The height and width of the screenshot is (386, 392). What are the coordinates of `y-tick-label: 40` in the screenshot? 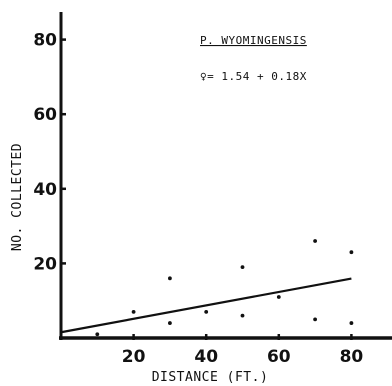 It's located at (45, 190).